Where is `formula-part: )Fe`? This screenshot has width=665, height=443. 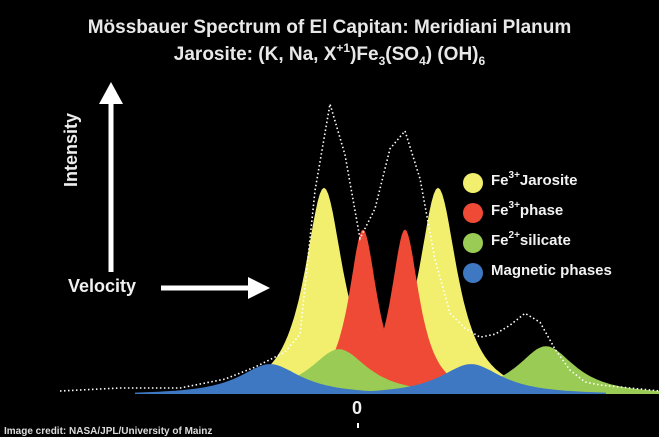 formula-part: )Fe is located at coordinates (364, 54).